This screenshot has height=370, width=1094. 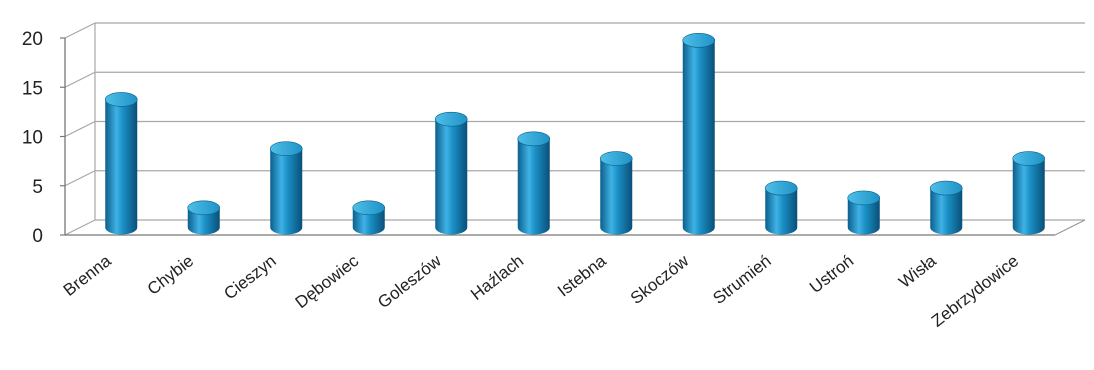 I want to click on x-tick-label: Skoczów, so click(x=660, y=279).